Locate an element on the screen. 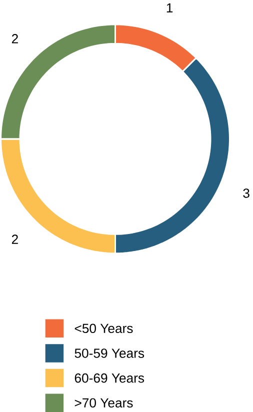  data-label: 1 is located at coordinates (169, 7).